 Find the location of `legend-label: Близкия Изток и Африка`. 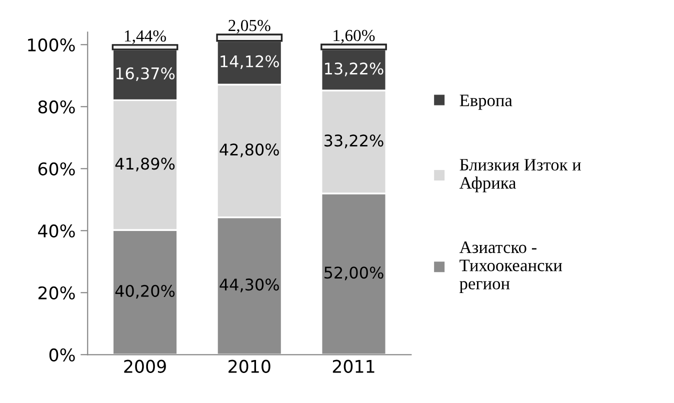

legend-label: Близкия Изток и Африка is located at coordinates (520, 175).